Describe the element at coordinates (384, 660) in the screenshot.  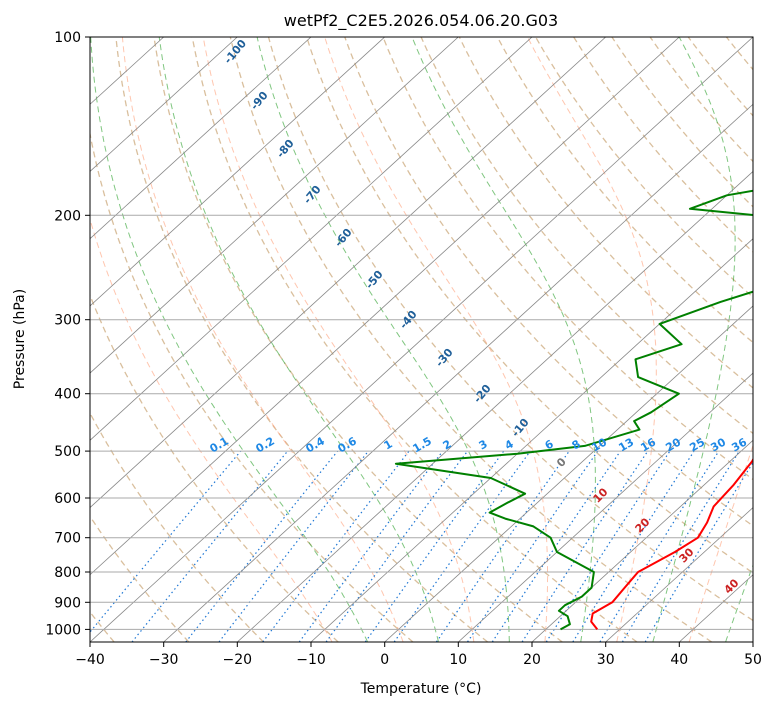
I see `x-tick-label: 0` at that location.